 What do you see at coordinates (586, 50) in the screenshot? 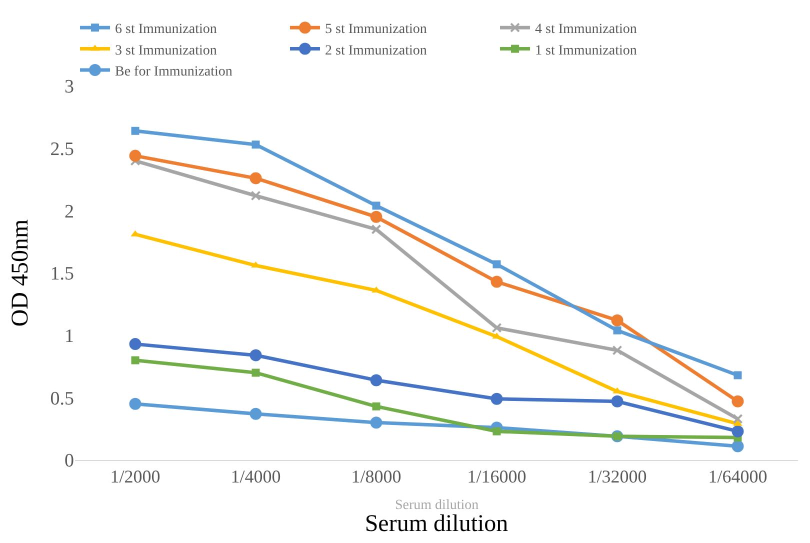
I see `legend-label: 1 st Immunization` at bounding box center [586, 50].